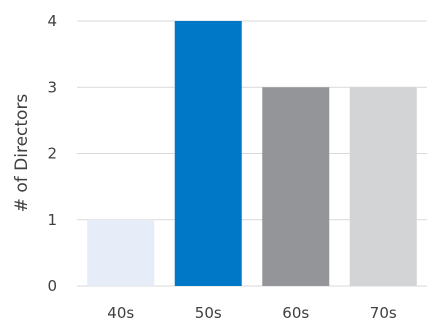 The image size is (438, 330). Describe the element at coordinates (52, 21) in the screenshot. I see `y-tick-label: 4` at that location.